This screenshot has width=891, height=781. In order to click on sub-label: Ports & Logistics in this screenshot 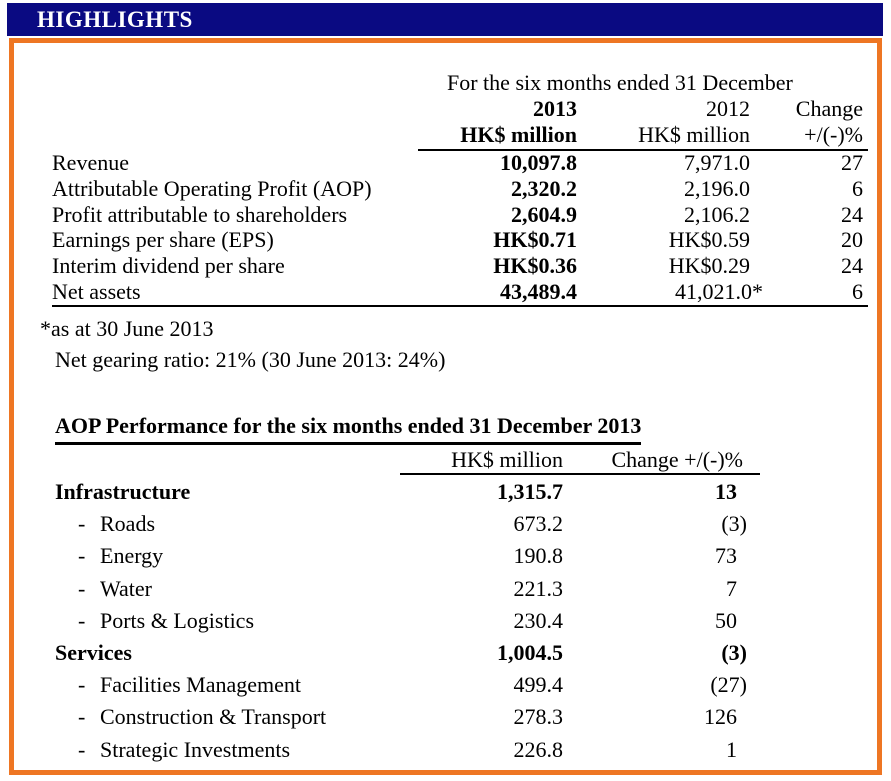, I will do `click(177, 620)`.